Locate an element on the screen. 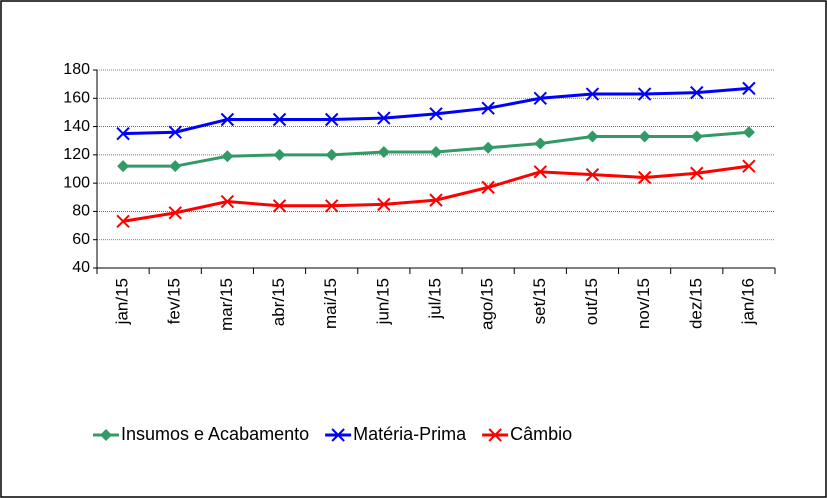  x-tick-label: mai/15 is located at coordinates (330, 303).